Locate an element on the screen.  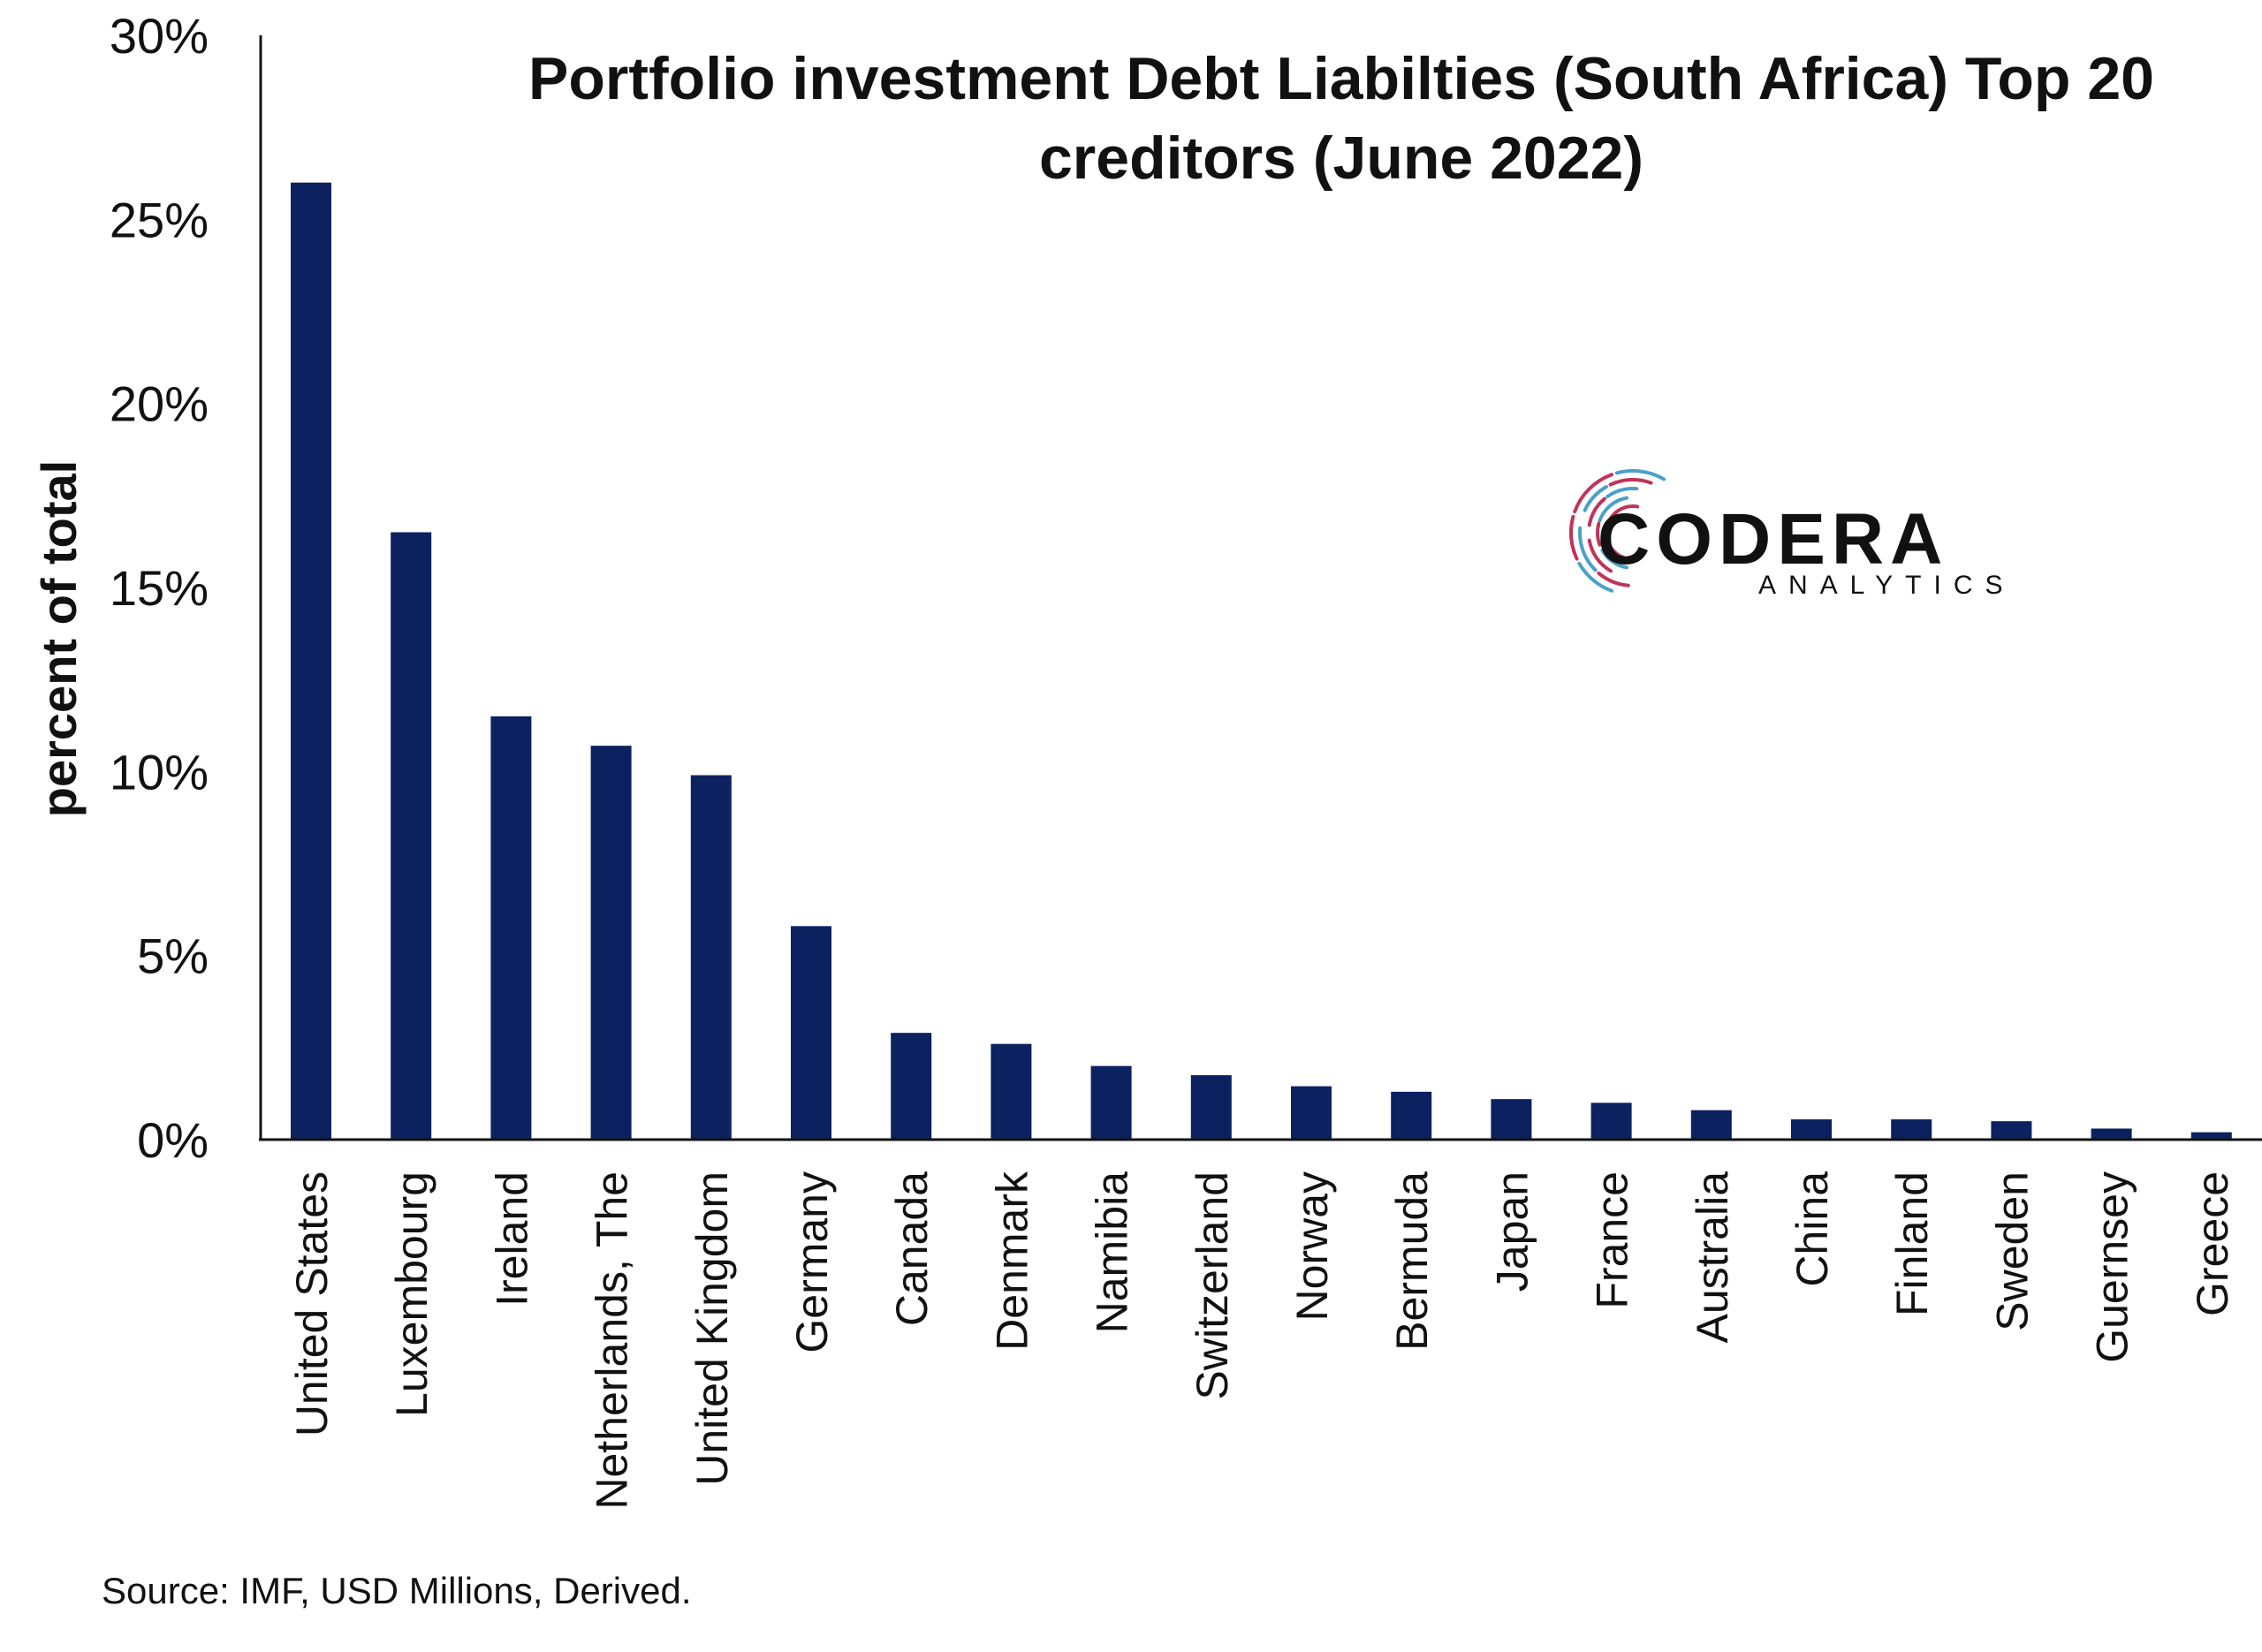
source-note: Source: IMF, USD Millions, Derived. is located at coordinates (397, 1590).